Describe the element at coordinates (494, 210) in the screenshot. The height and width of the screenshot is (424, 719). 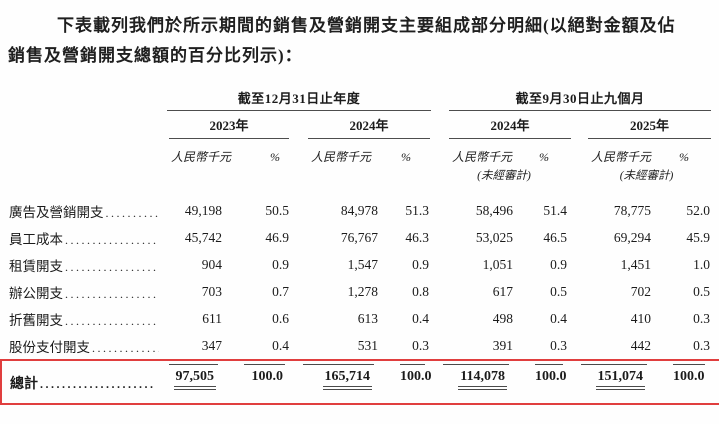
I see `value-cell: 58,496` at that location.